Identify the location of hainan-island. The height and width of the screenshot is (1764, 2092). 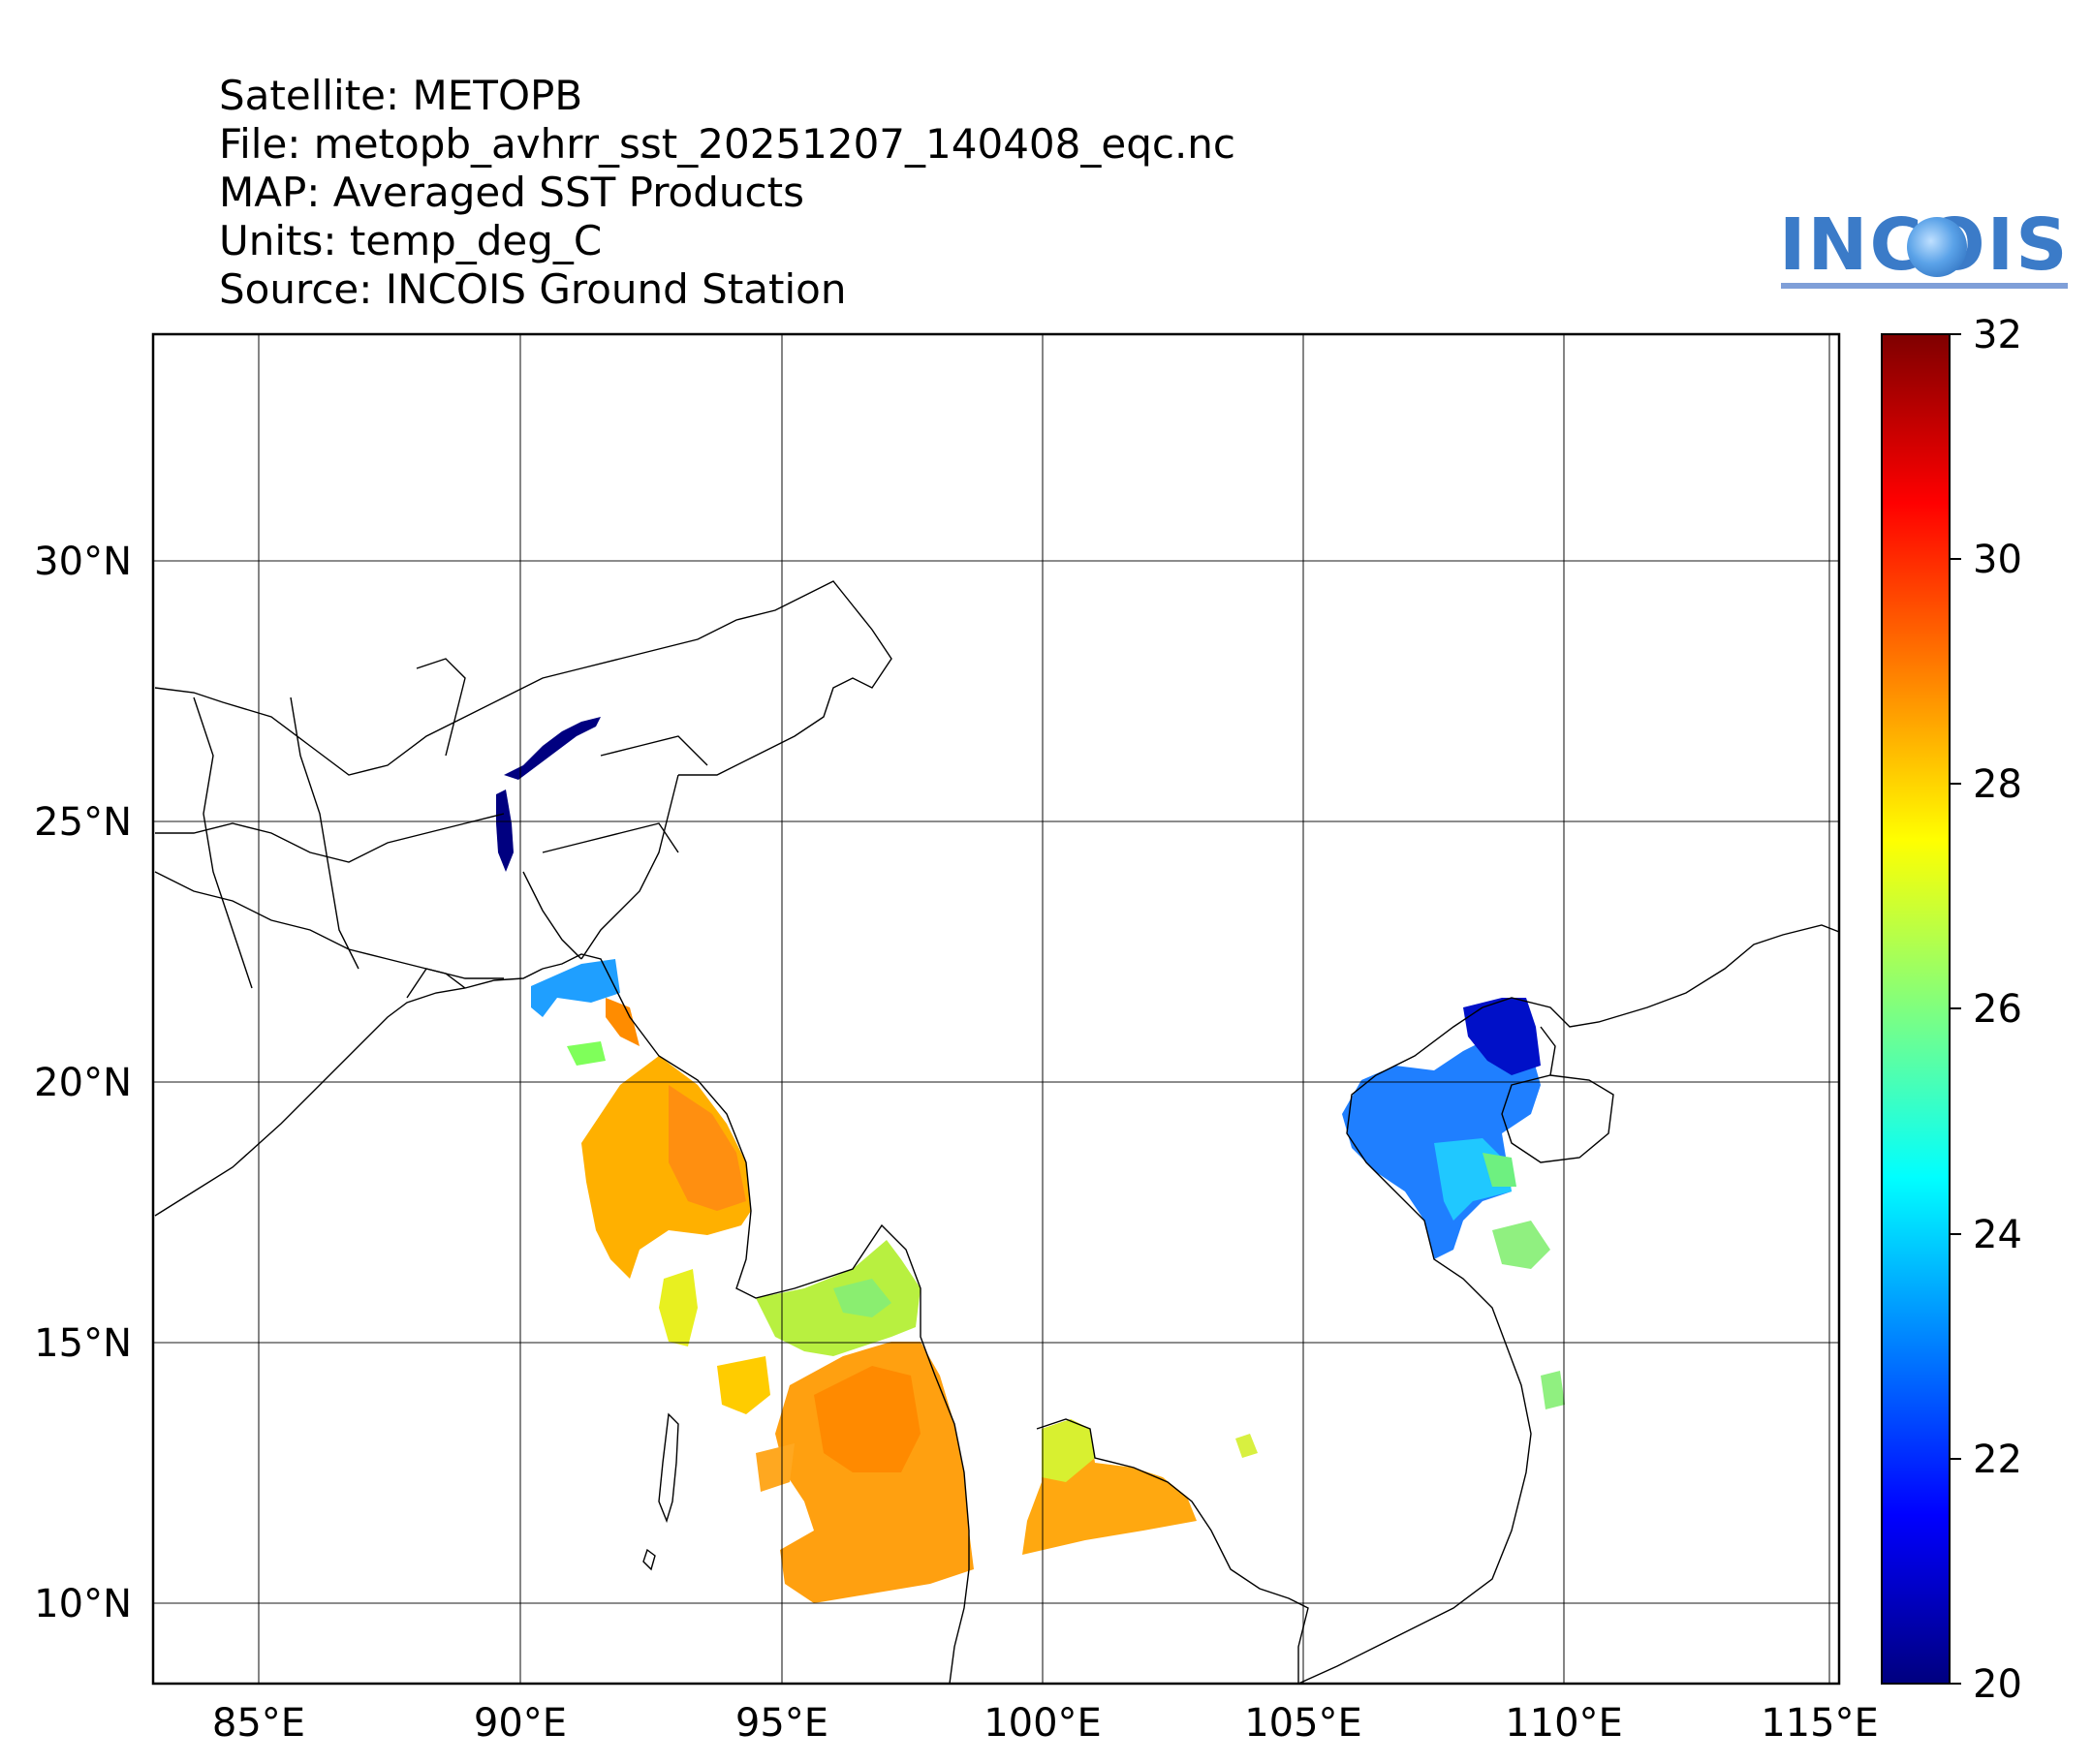
(1557, 1118).